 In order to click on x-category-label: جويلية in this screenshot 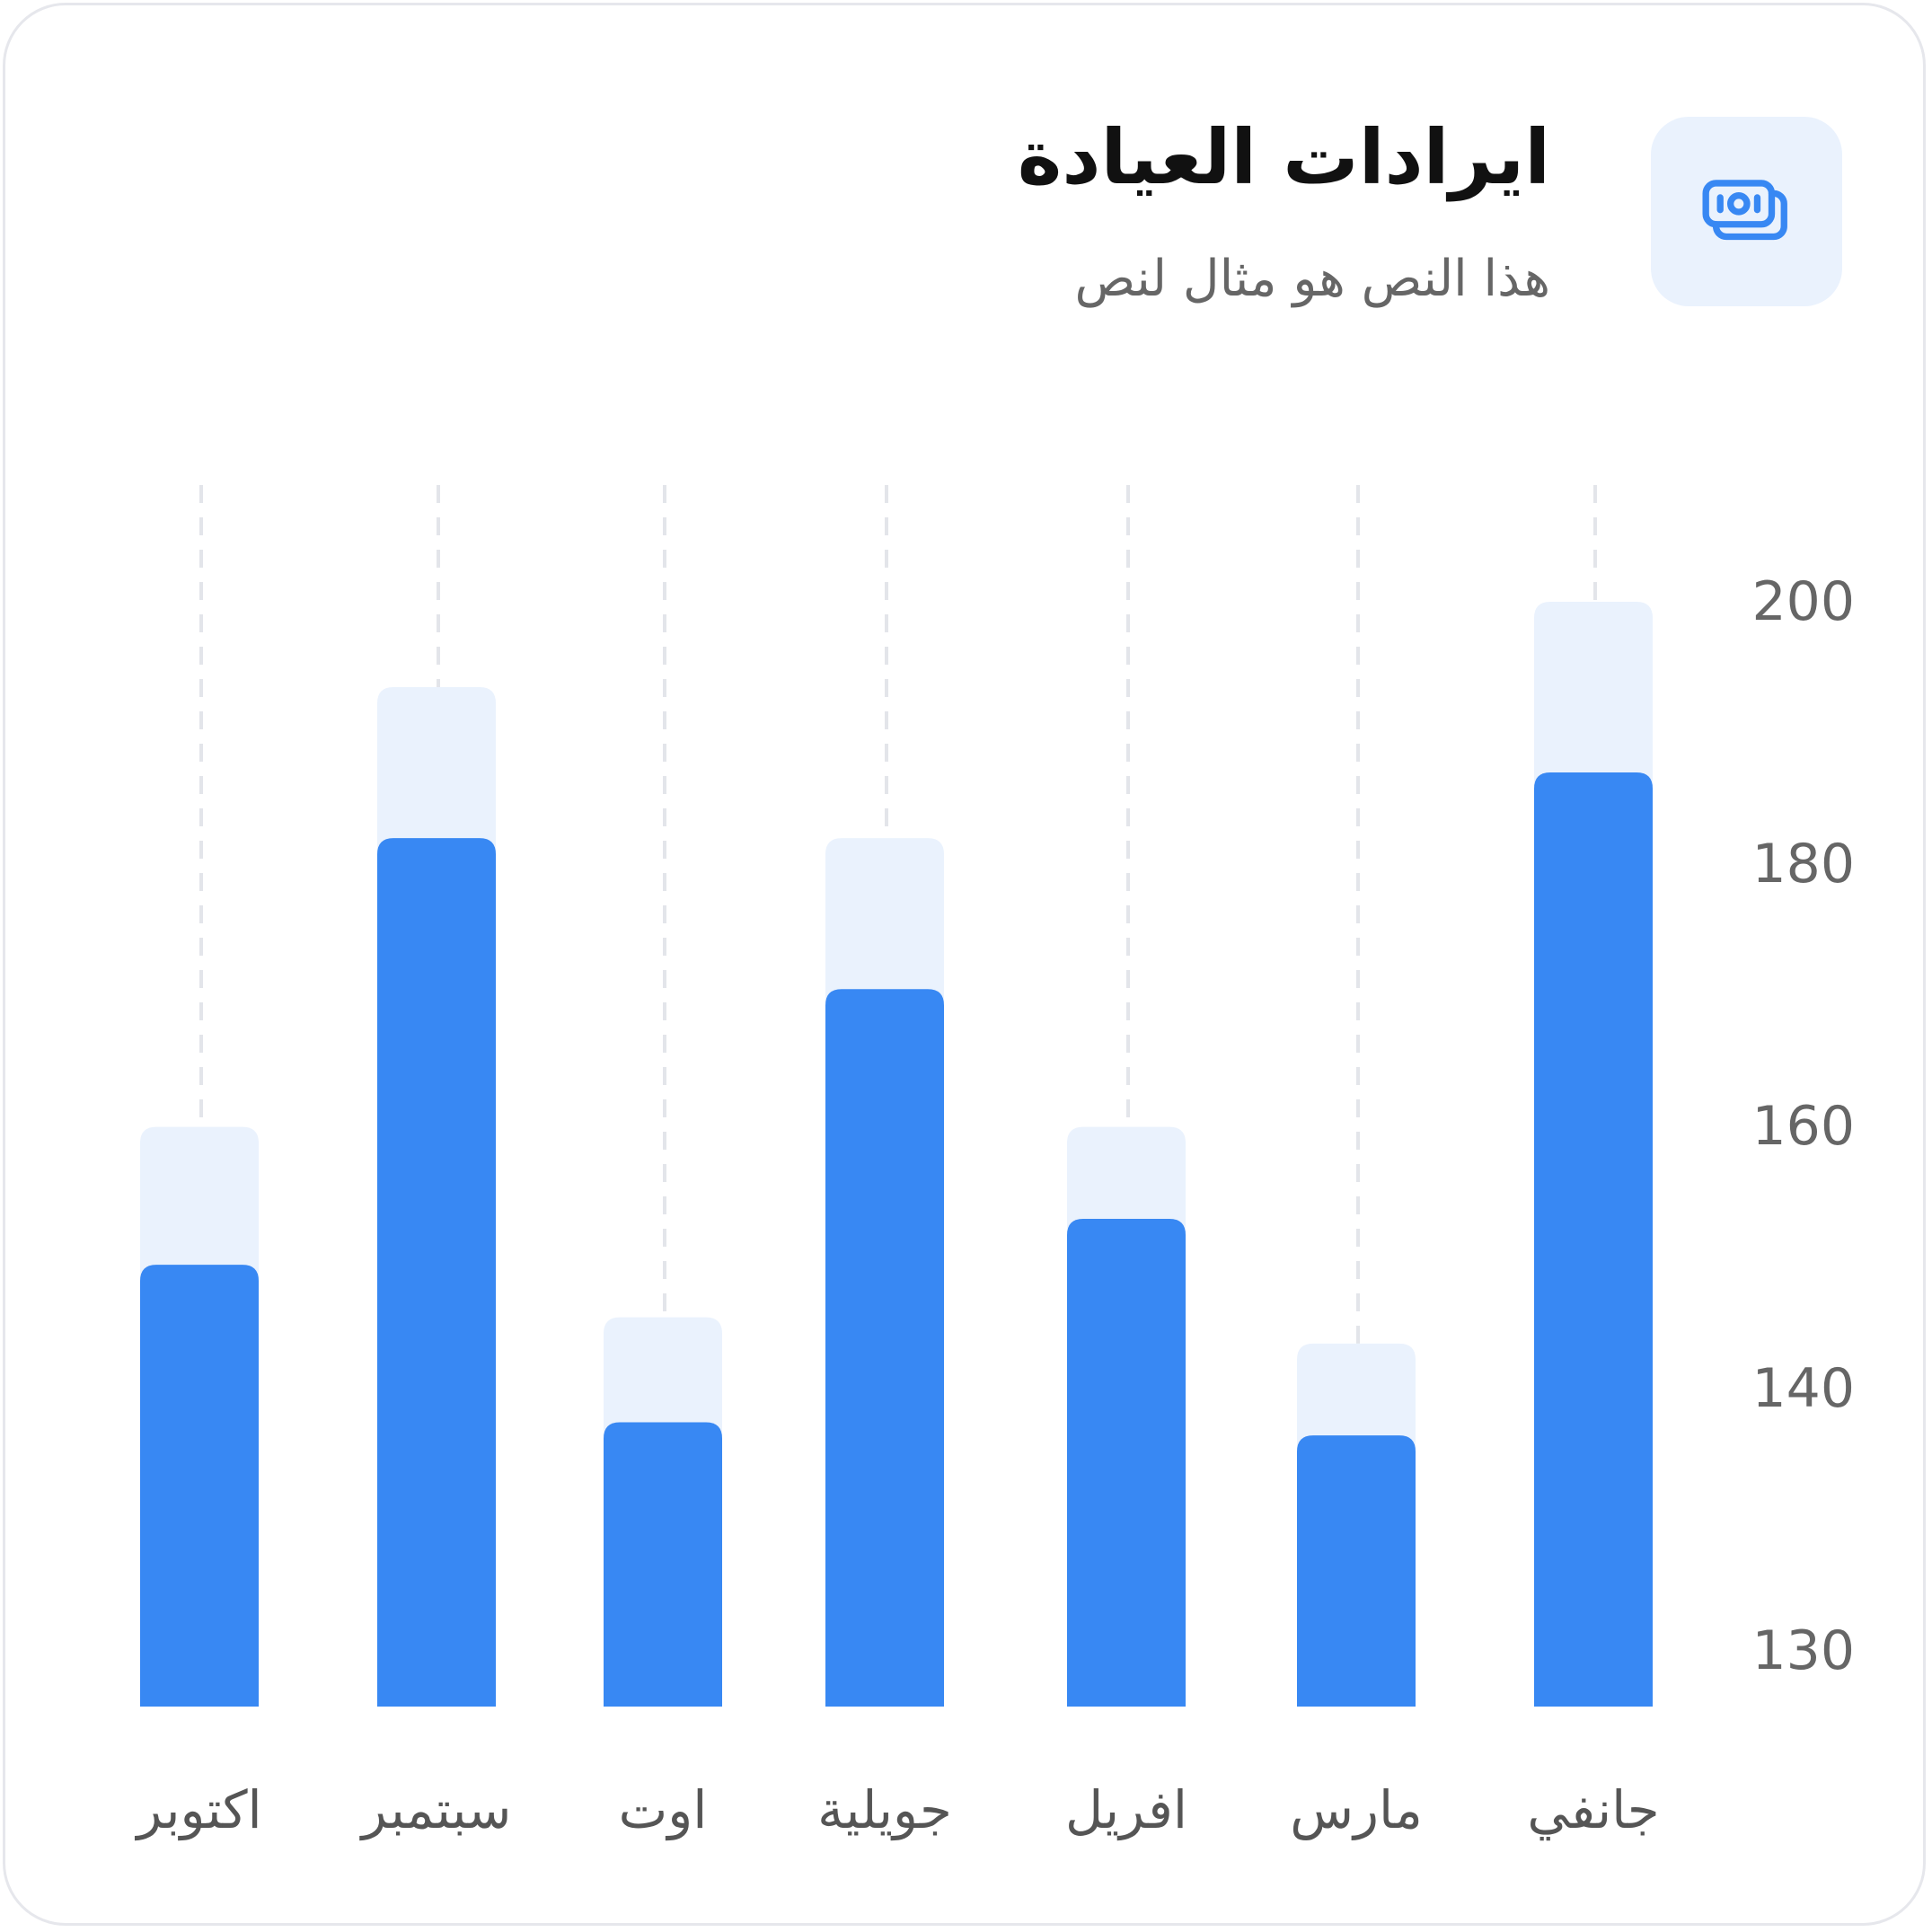, I will do `click(884, 1810)`.